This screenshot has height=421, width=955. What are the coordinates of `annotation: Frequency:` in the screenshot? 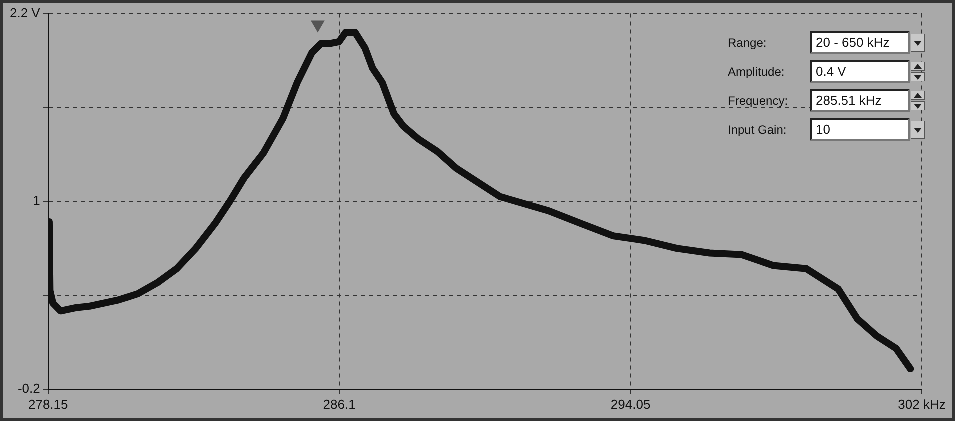 It's located at (759, 101).